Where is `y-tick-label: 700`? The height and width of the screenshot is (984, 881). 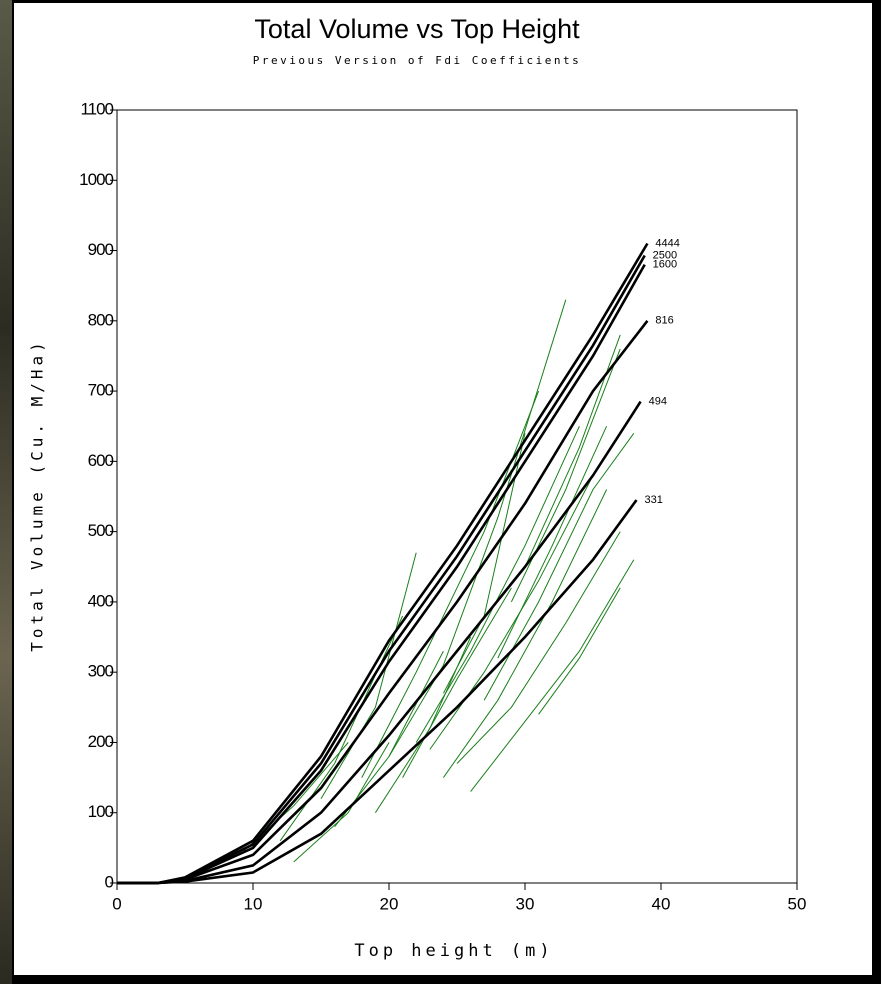 y-tick-label: 700 is located at coordinates (101, 390).